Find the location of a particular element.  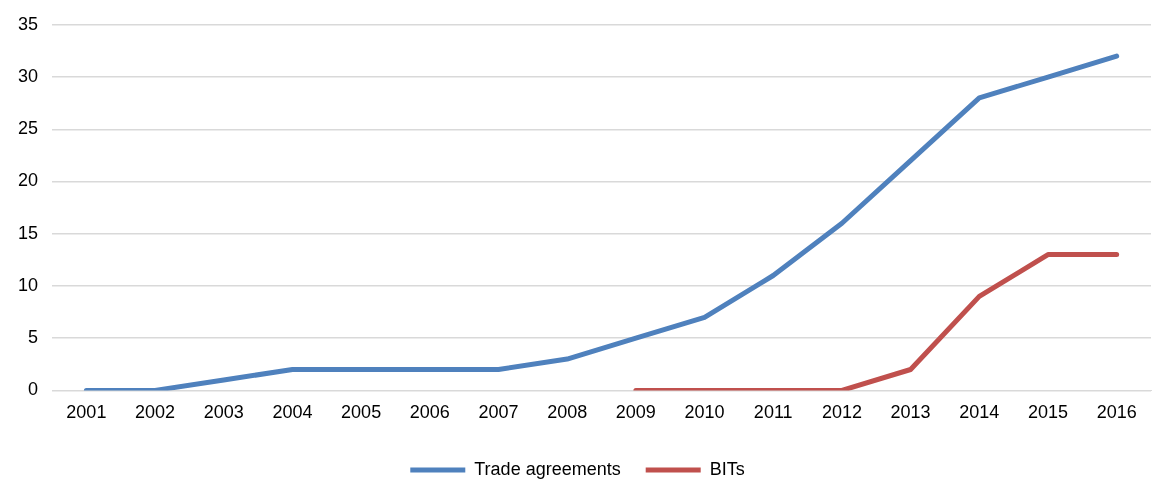

y-tick-label: 20 is located at coordinates (28, 180).